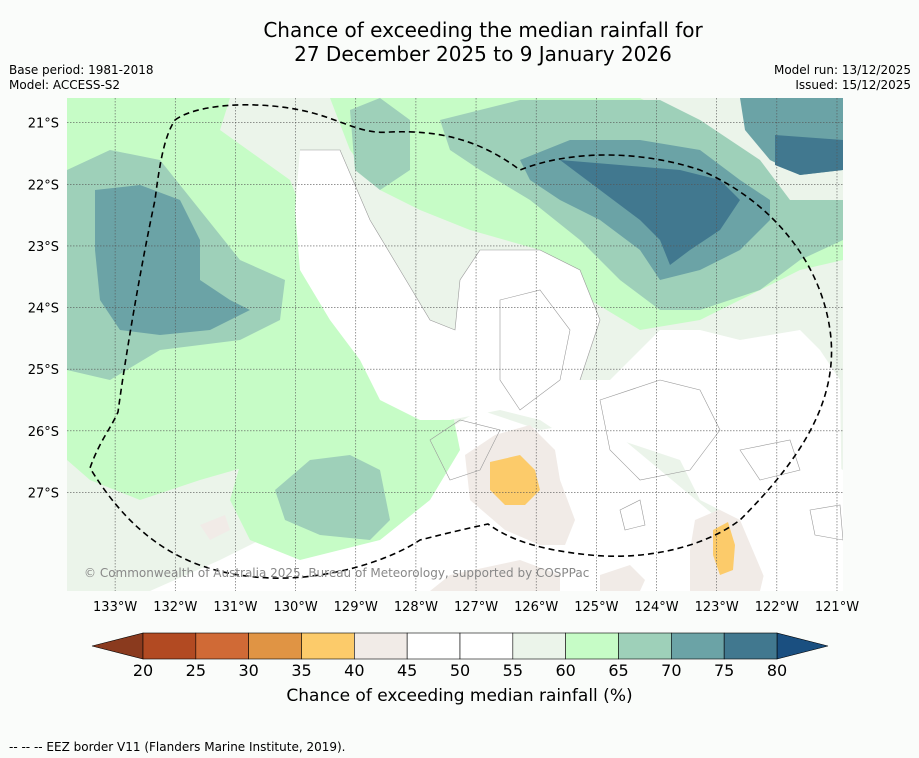 The height and width of the screenshot is (758, 919). What do you see at coordinates (717, 607) in the screenshot?
I see `lon-label: 123°W` at bounding box center [717, 607].